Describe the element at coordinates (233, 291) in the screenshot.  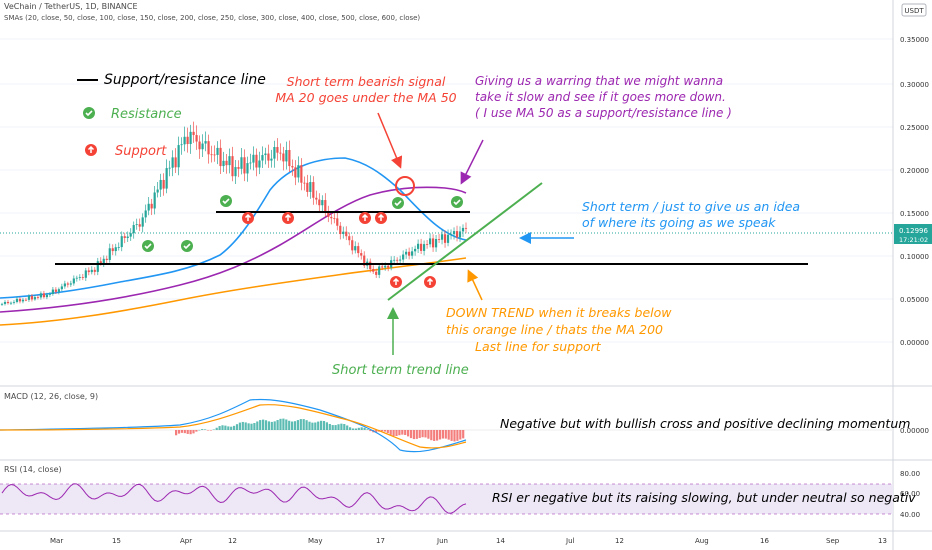
I see `ma200-line` at that location.